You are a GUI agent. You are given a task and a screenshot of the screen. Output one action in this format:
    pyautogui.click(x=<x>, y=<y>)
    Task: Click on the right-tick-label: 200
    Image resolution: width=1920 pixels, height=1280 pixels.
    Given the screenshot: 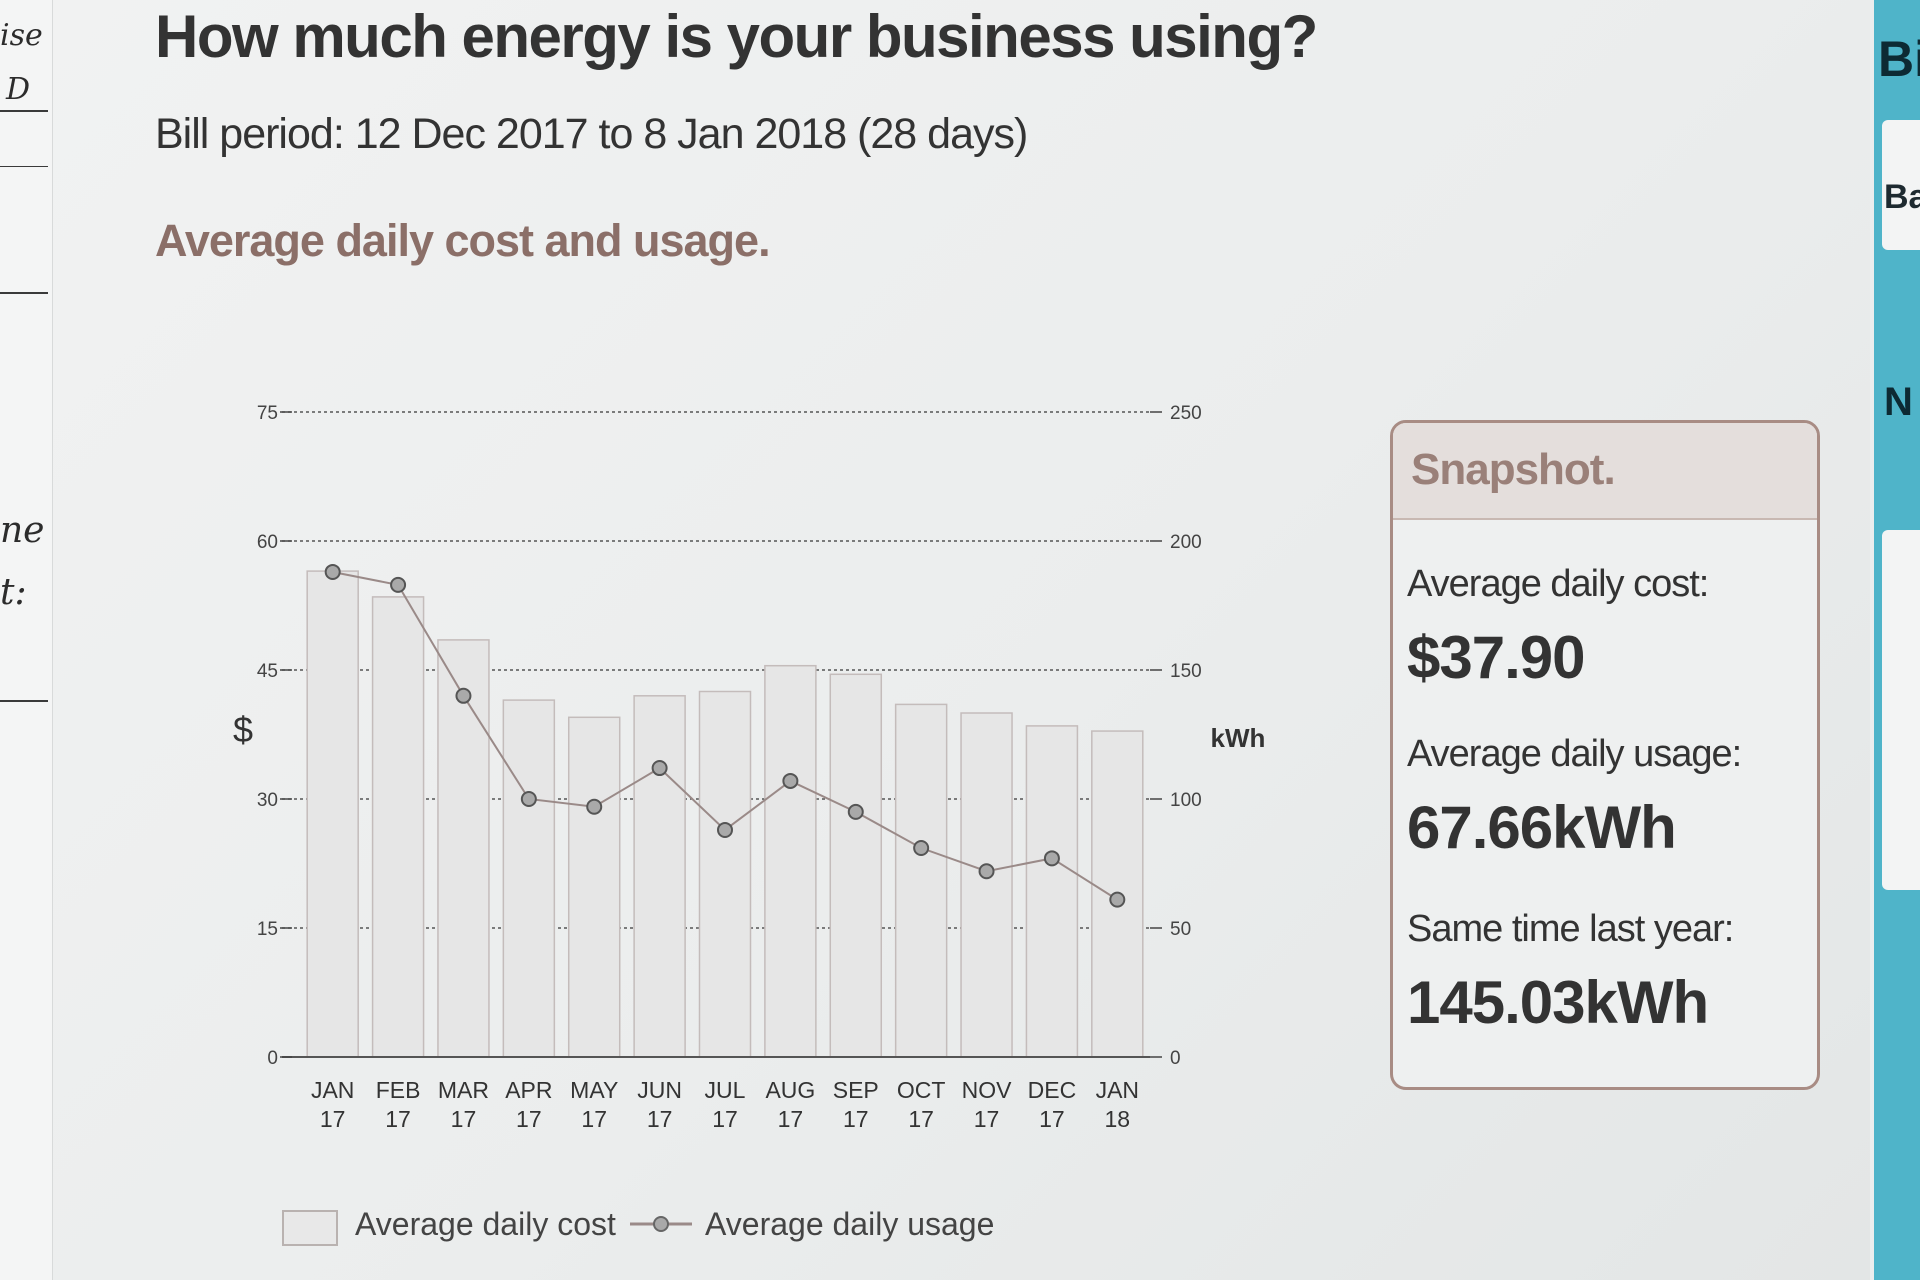 What is the action you would take?
    pyautogui.click(x=1186, y=542)
    